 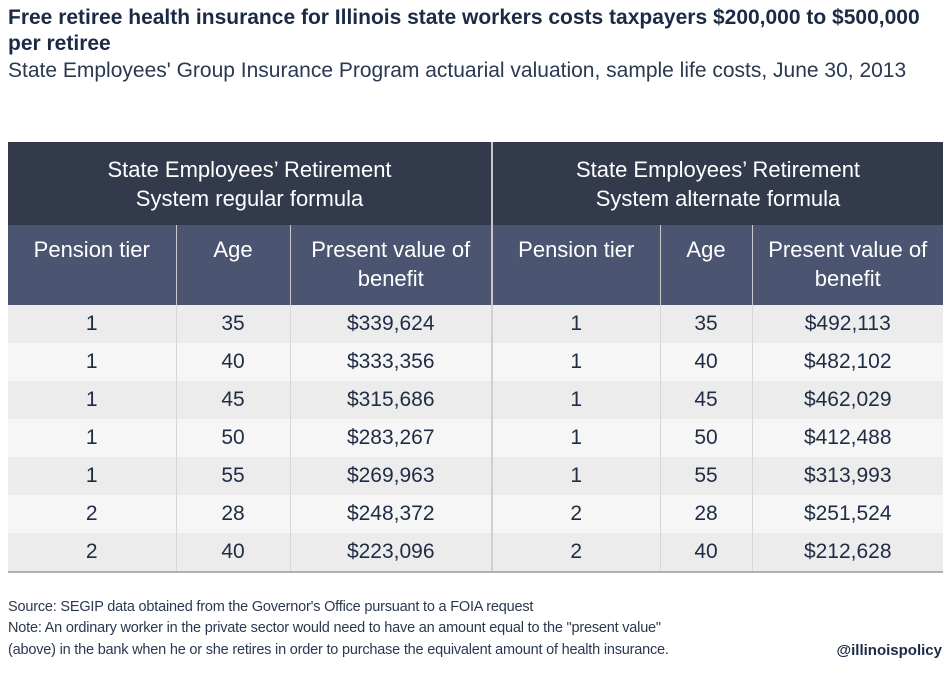 I want to click on table-row: 1 35 $339,624 1 35 $492,113, so click(x=475, y=324).